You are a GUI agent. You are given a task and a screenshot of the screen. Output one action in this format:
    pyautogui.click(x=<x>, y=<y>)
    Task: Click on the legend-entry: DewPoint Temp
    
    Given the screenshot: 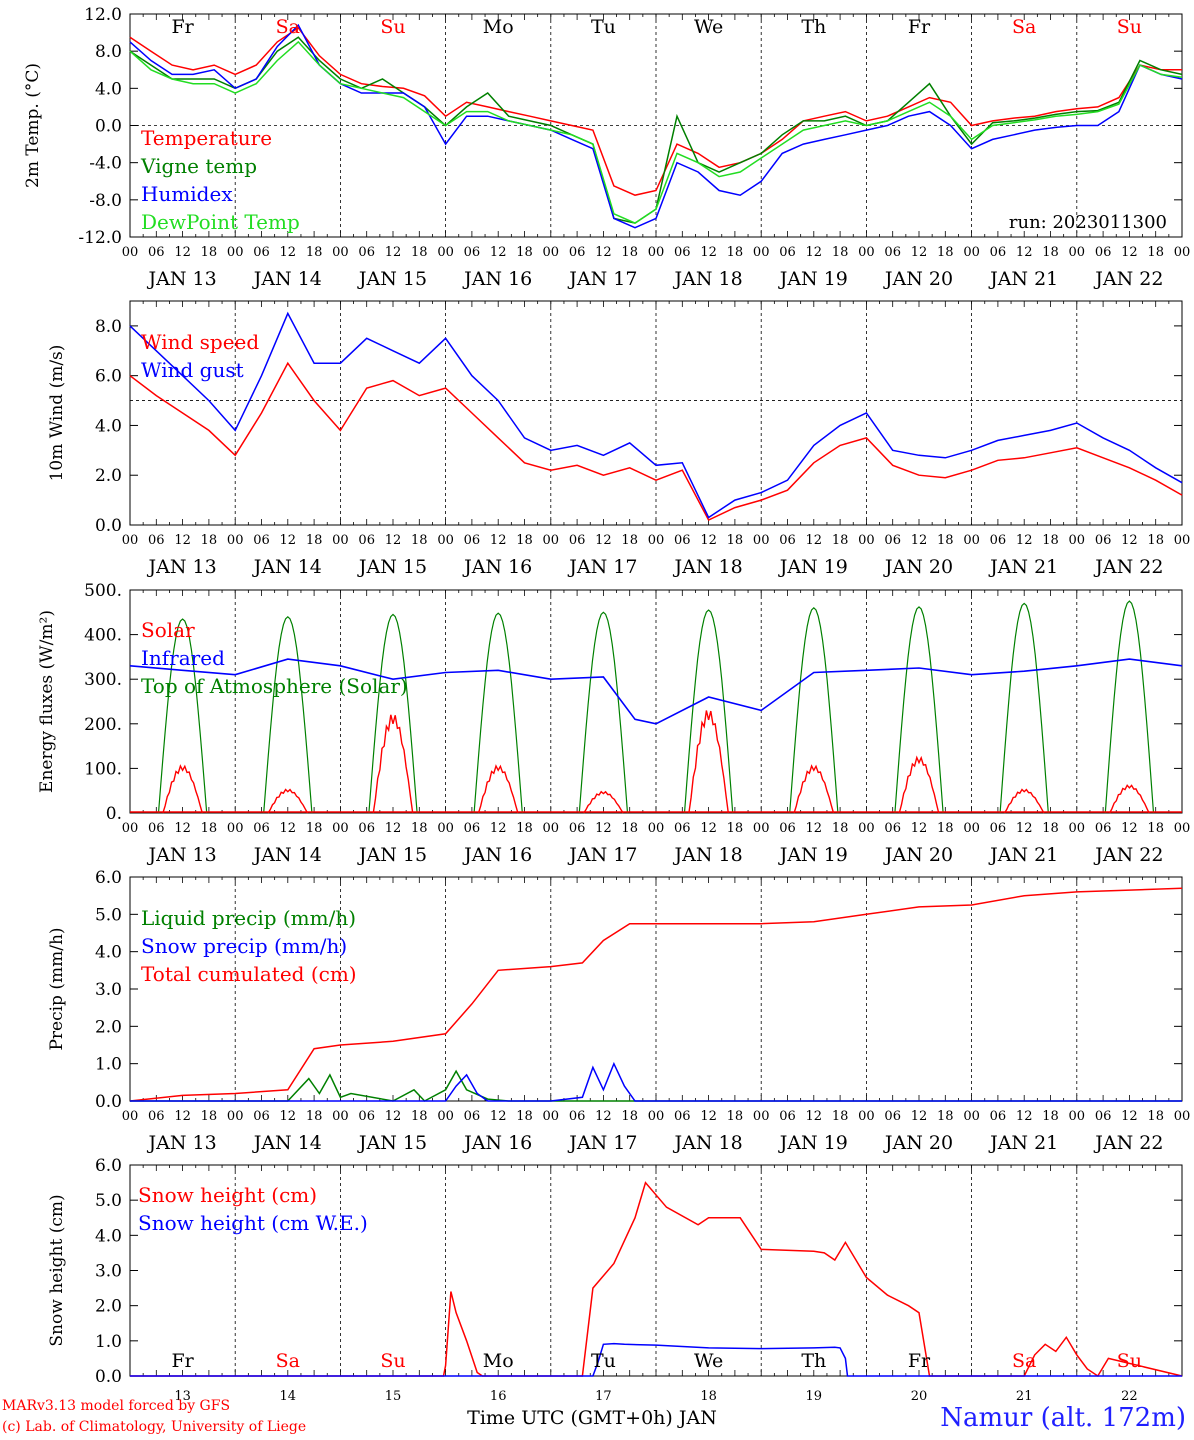 What is the action you would take?
    pyautogui.click(x=220, y=222)
    